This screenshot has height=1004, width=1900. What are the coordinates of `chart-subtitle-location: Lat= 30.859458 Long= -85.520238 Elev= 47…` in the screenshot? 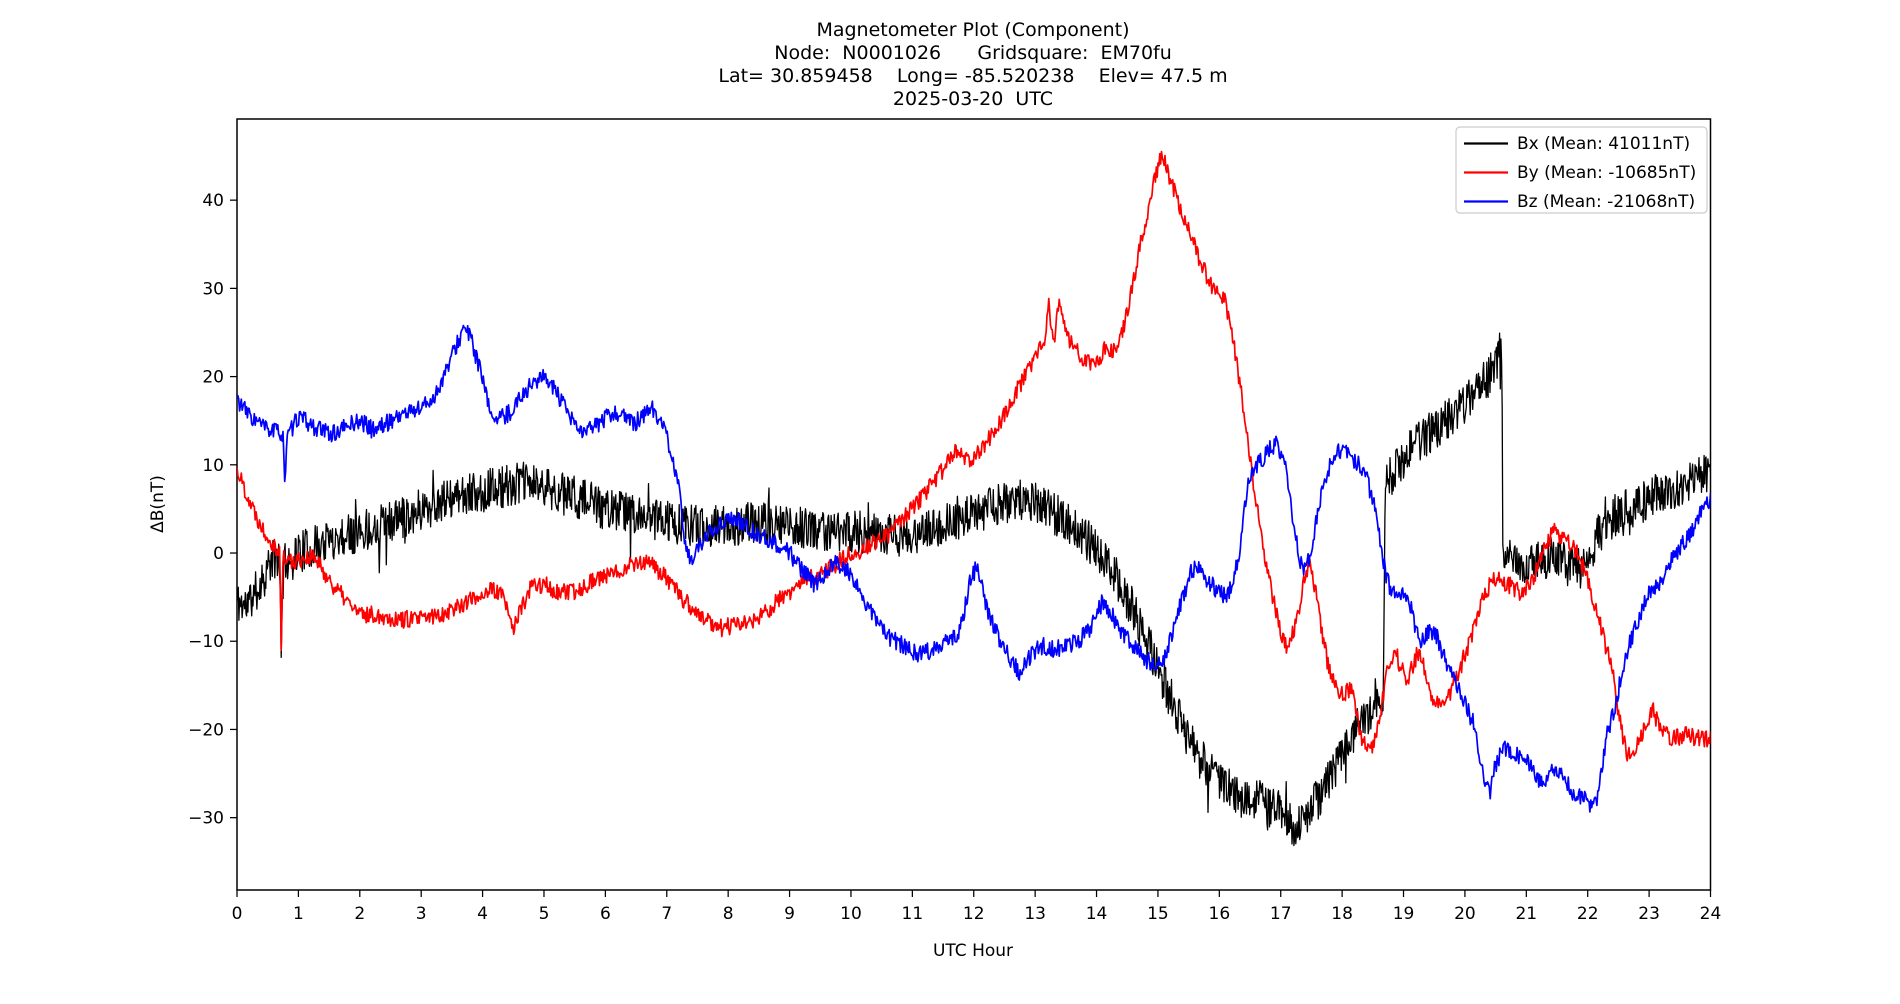 It's located at (972, 76).